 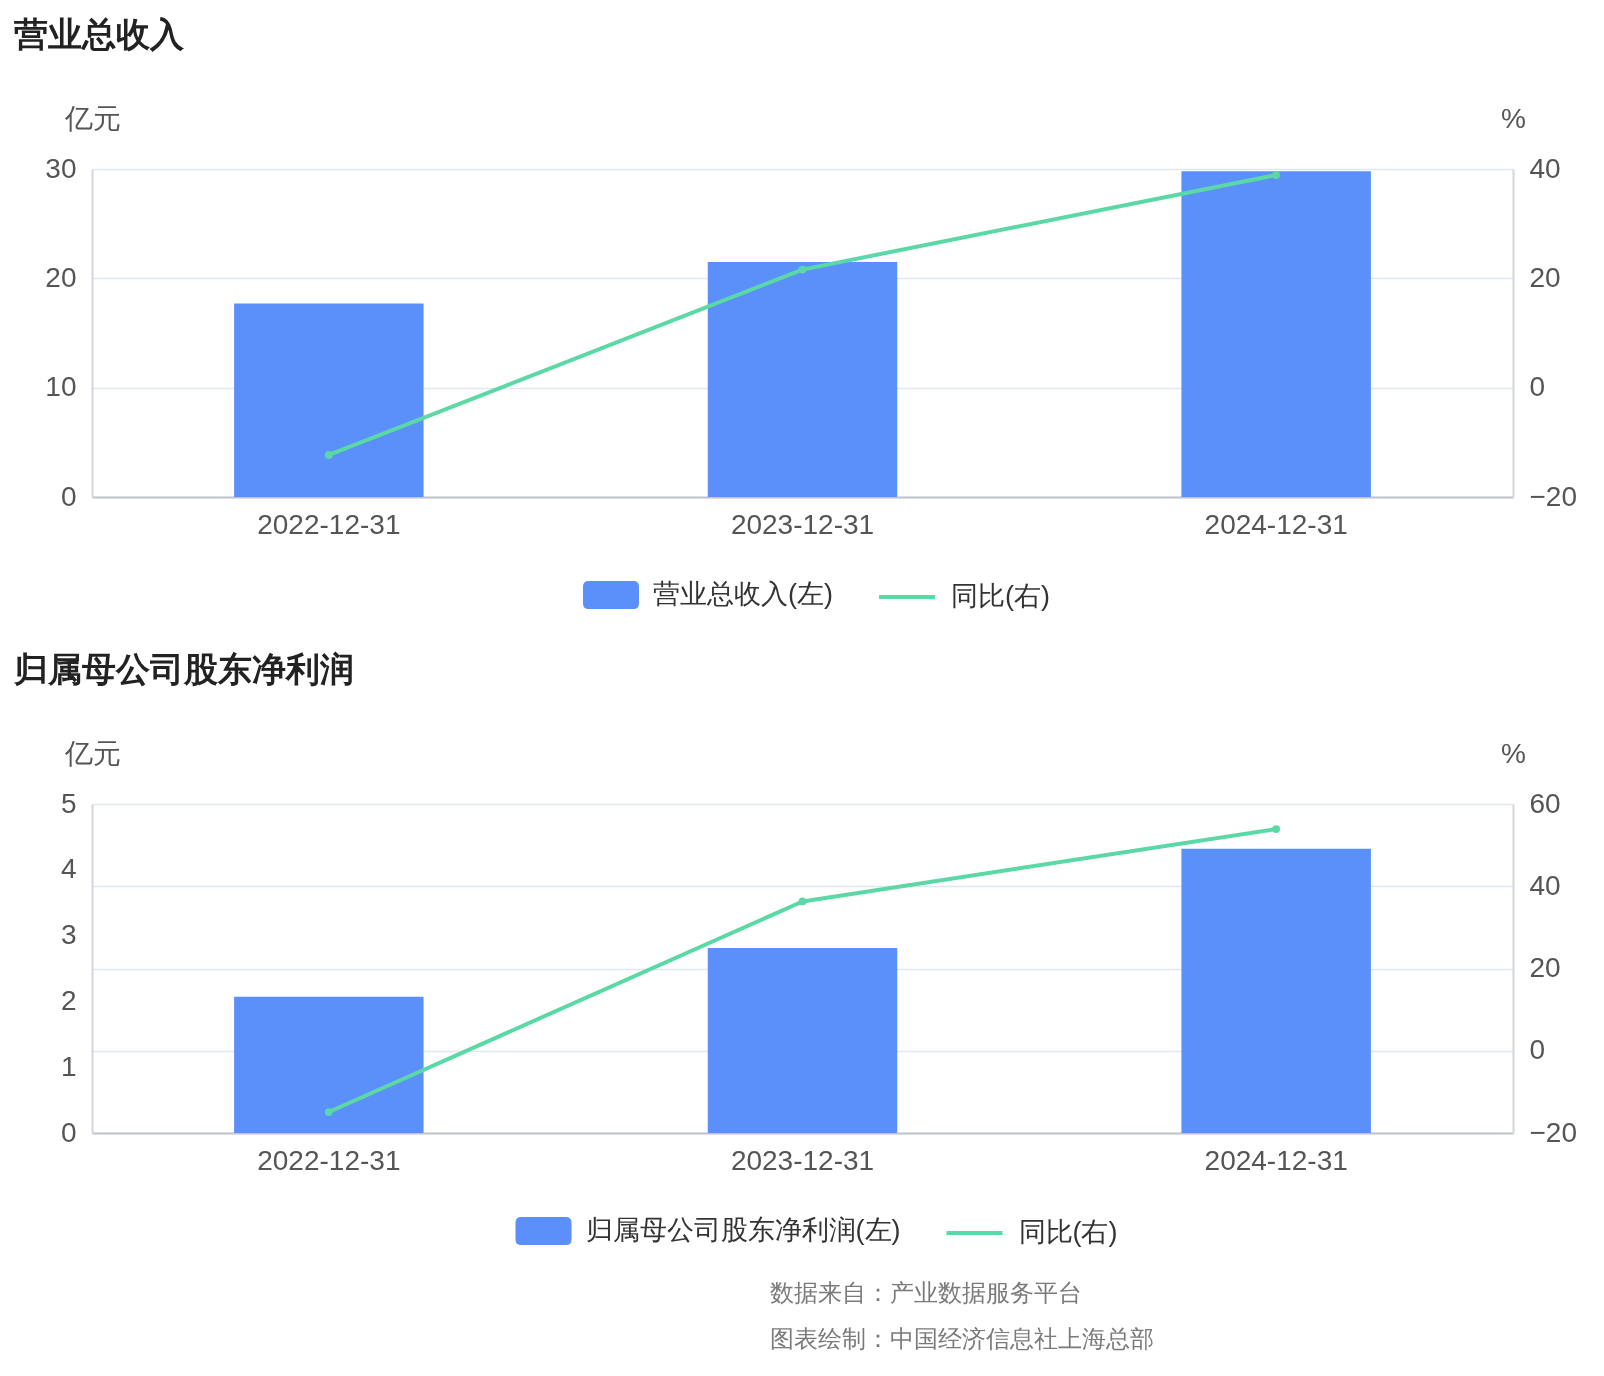 What do you see at coordinates (61, 277) in the screenshot?
I see `y-tick-label: 20` at bounding box center [61, 277].